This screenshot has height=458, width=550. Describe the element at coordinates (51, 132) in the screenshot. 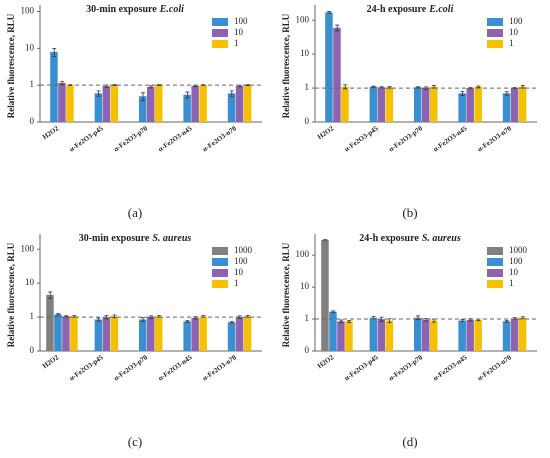

I see `x-tick-label: H2O2` at that location.